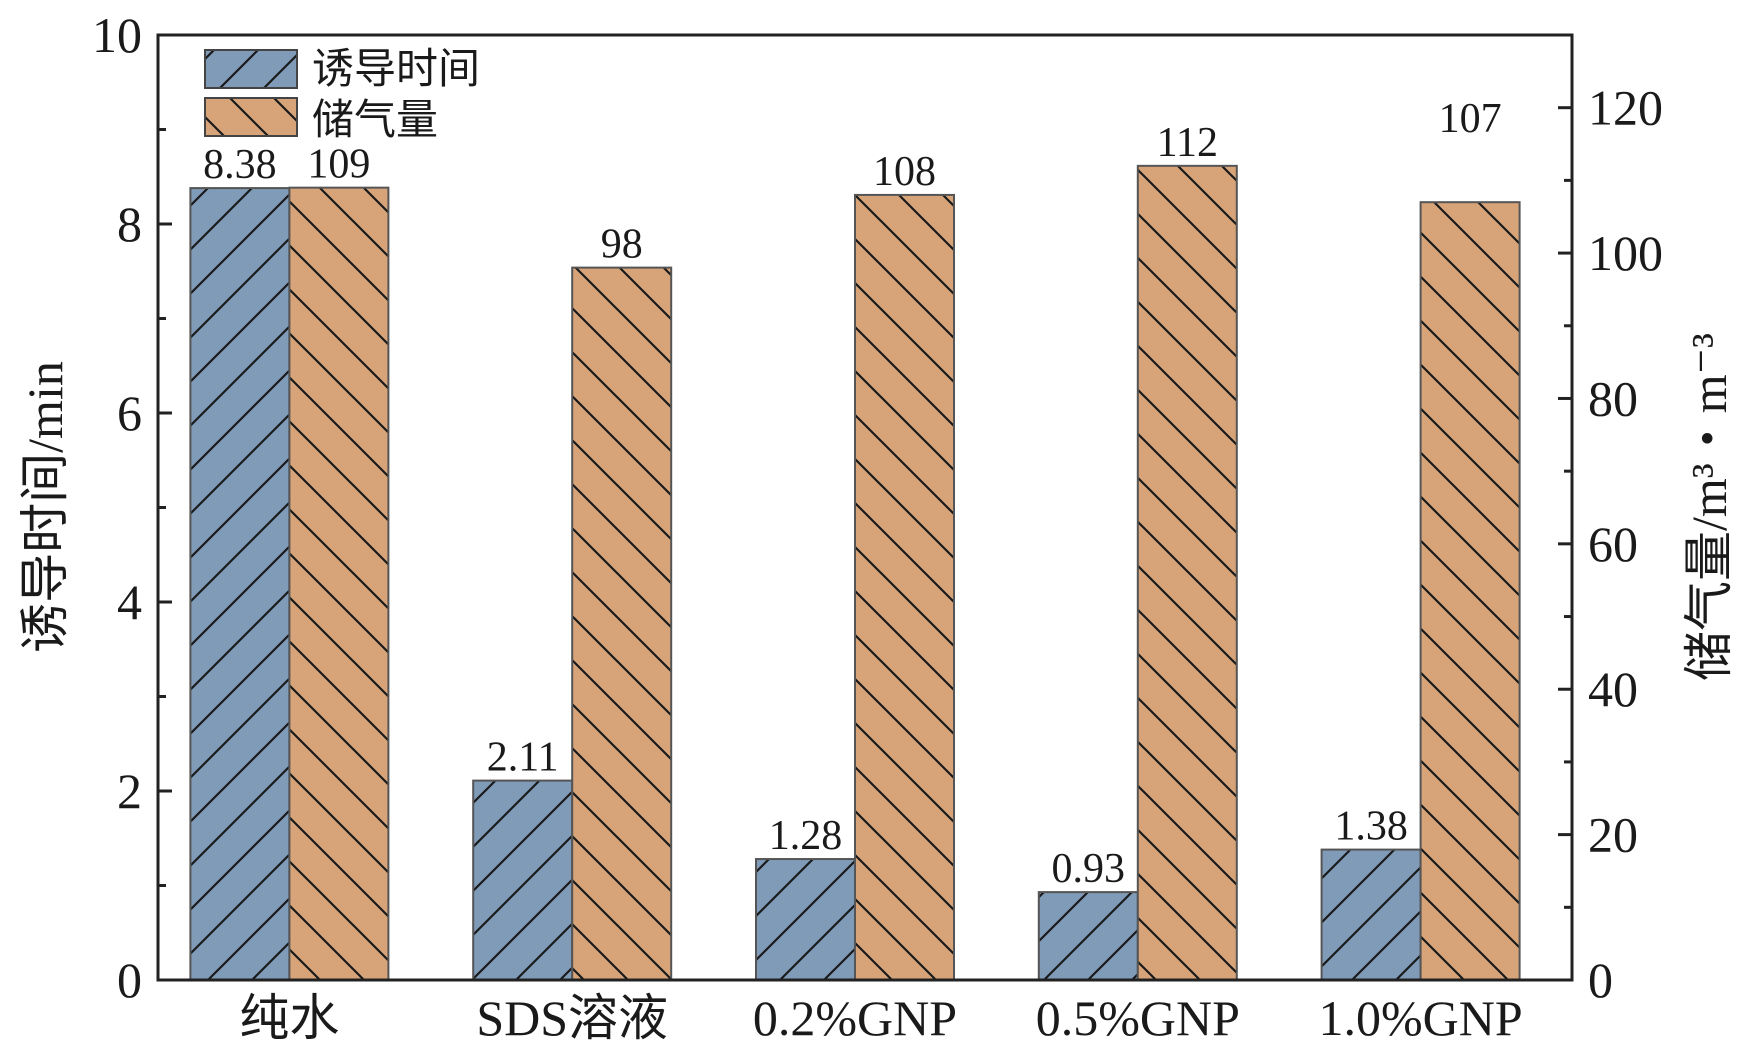  Describe the element at coordinates (572, 1018) in the screenshot. I see `x-category-label: SDS溶液` at that location.